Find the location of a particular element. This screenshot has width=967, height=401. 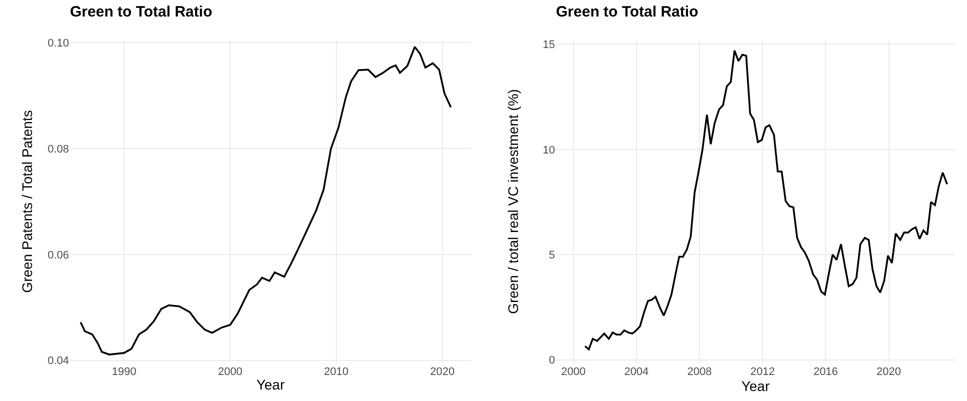

x-tick-label: 2008 is located at coordinates (699, 372).